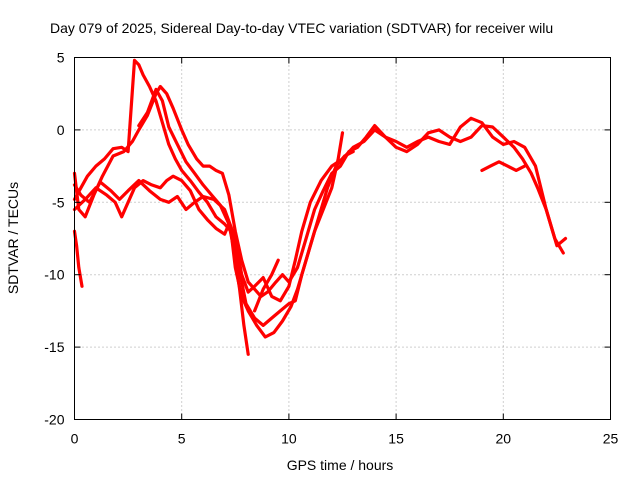 This screenshot has height=480, width=640. What do you see at coordinates (54, 347) in the screenshot?
I see `y-tick-label: -15` at bounding box center [54, 347].